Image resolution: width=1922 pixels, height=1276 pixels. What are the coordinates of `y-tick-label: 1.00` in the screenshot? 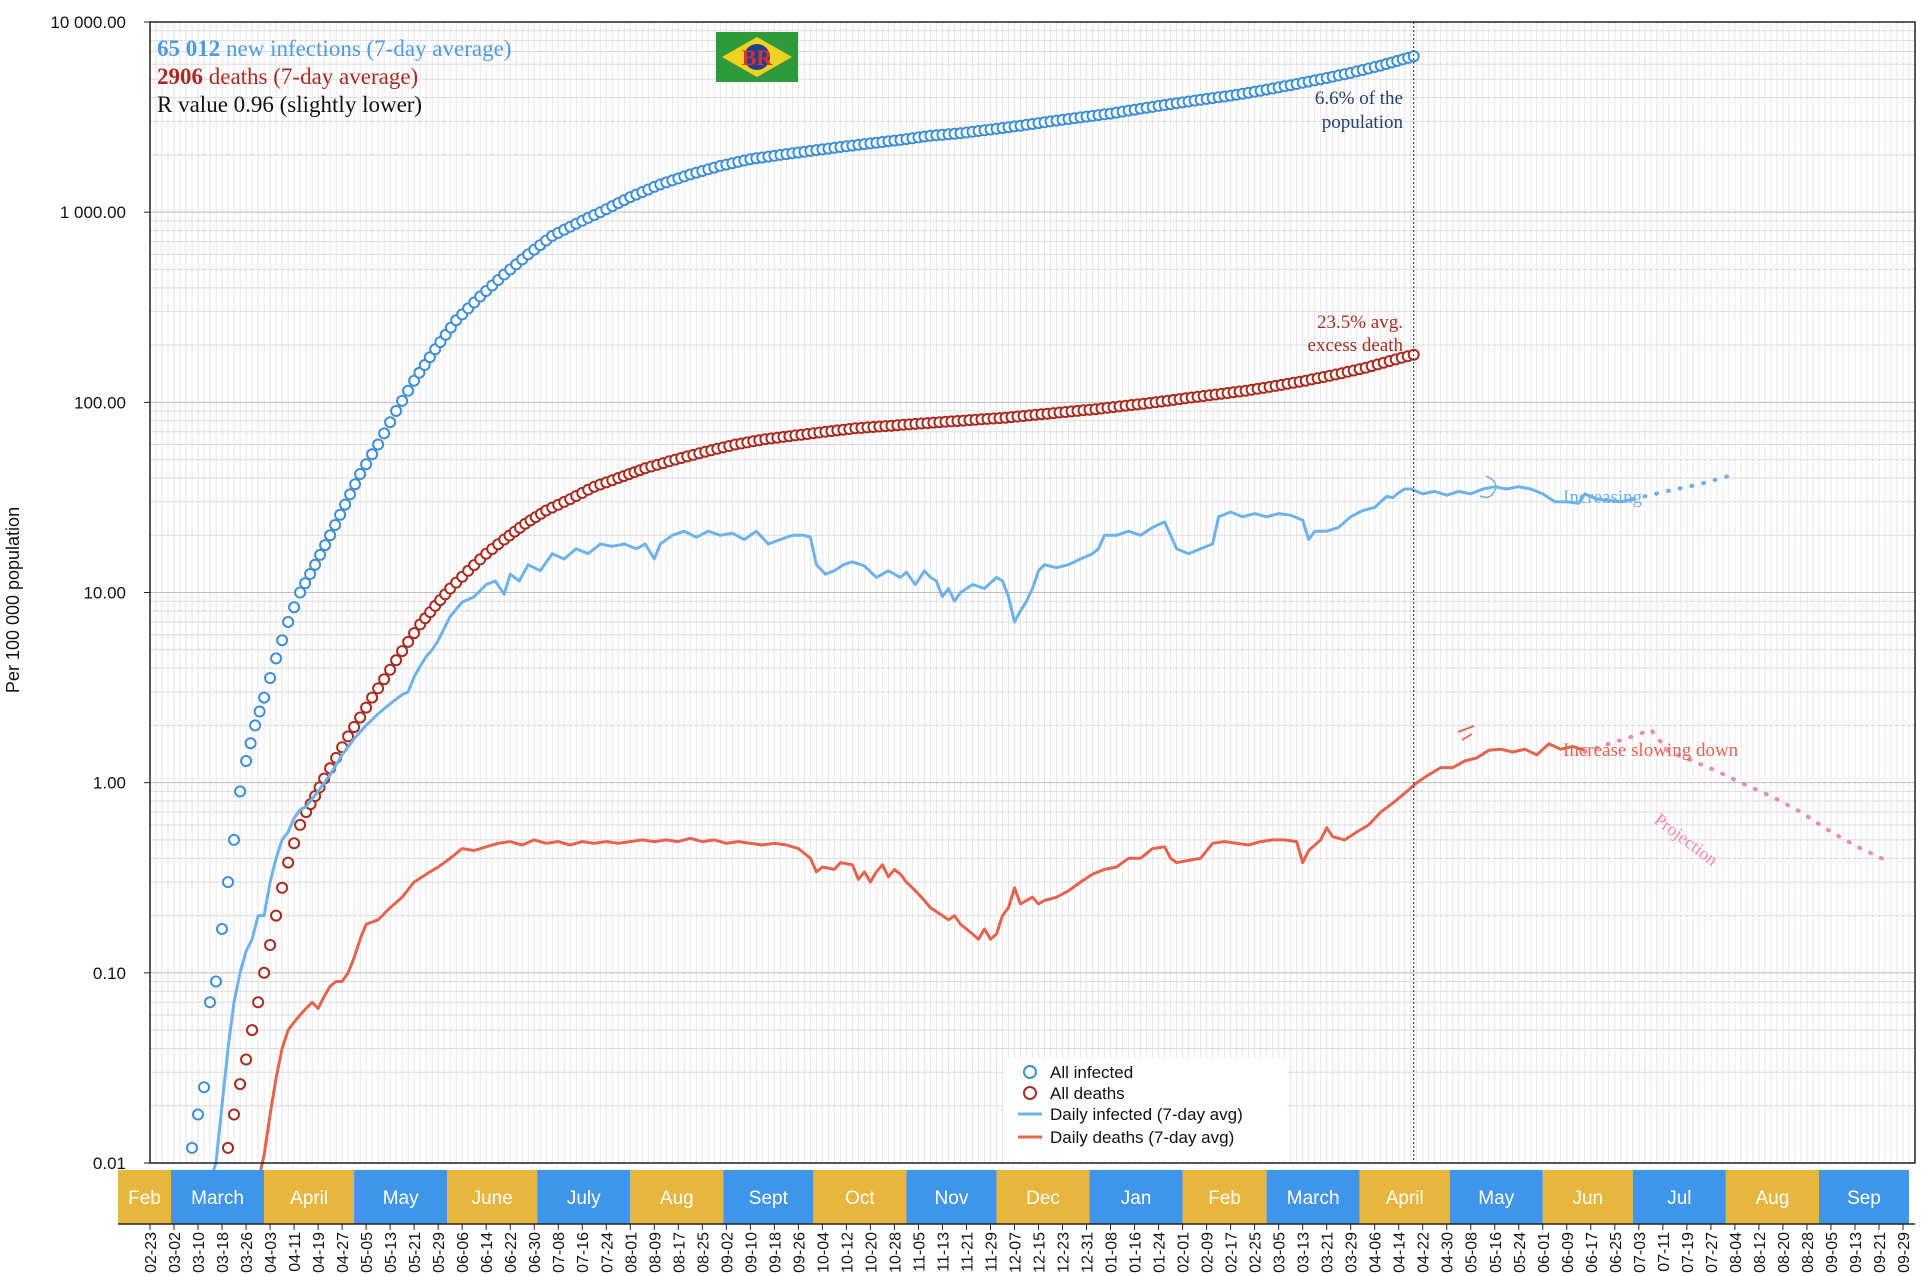 It's located at (109, 783).